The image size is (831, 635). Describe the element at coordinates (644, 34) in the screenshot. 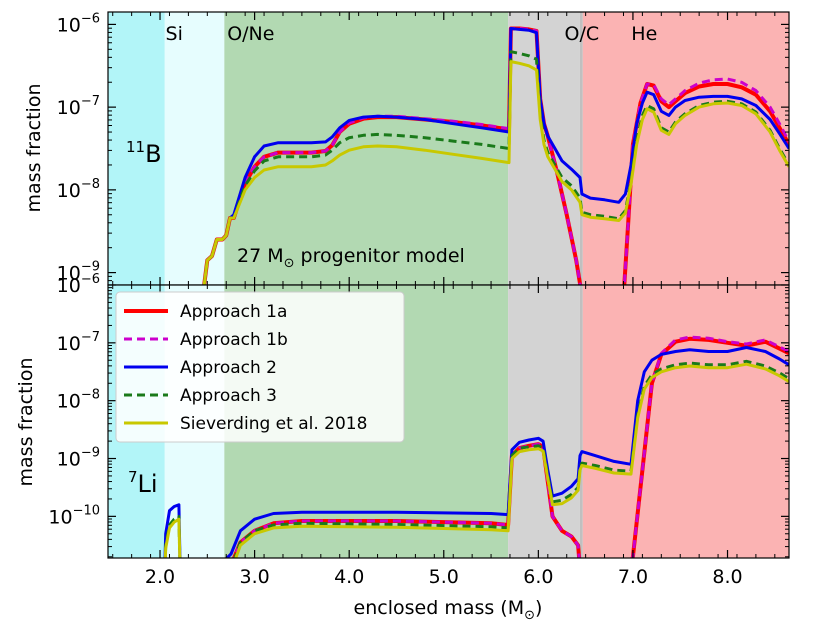

I see `zone-label-he: He` at that location.